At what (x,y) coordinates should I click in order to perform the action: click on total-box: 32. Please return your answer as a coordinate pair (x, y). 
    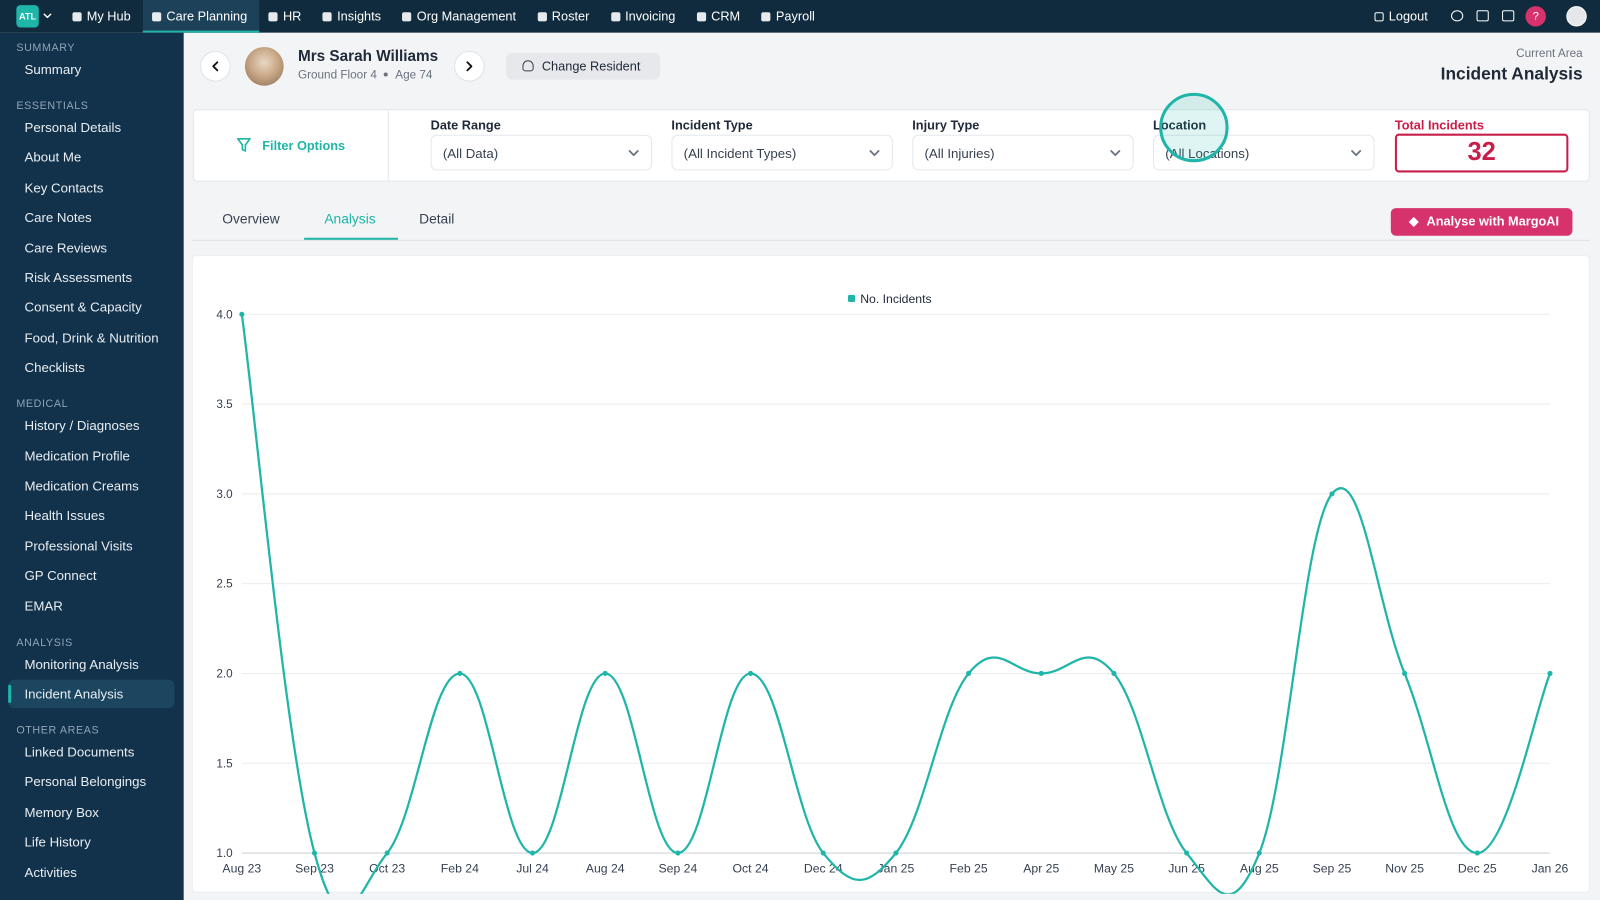
    Looking at the image, I should click on (1481, 153).